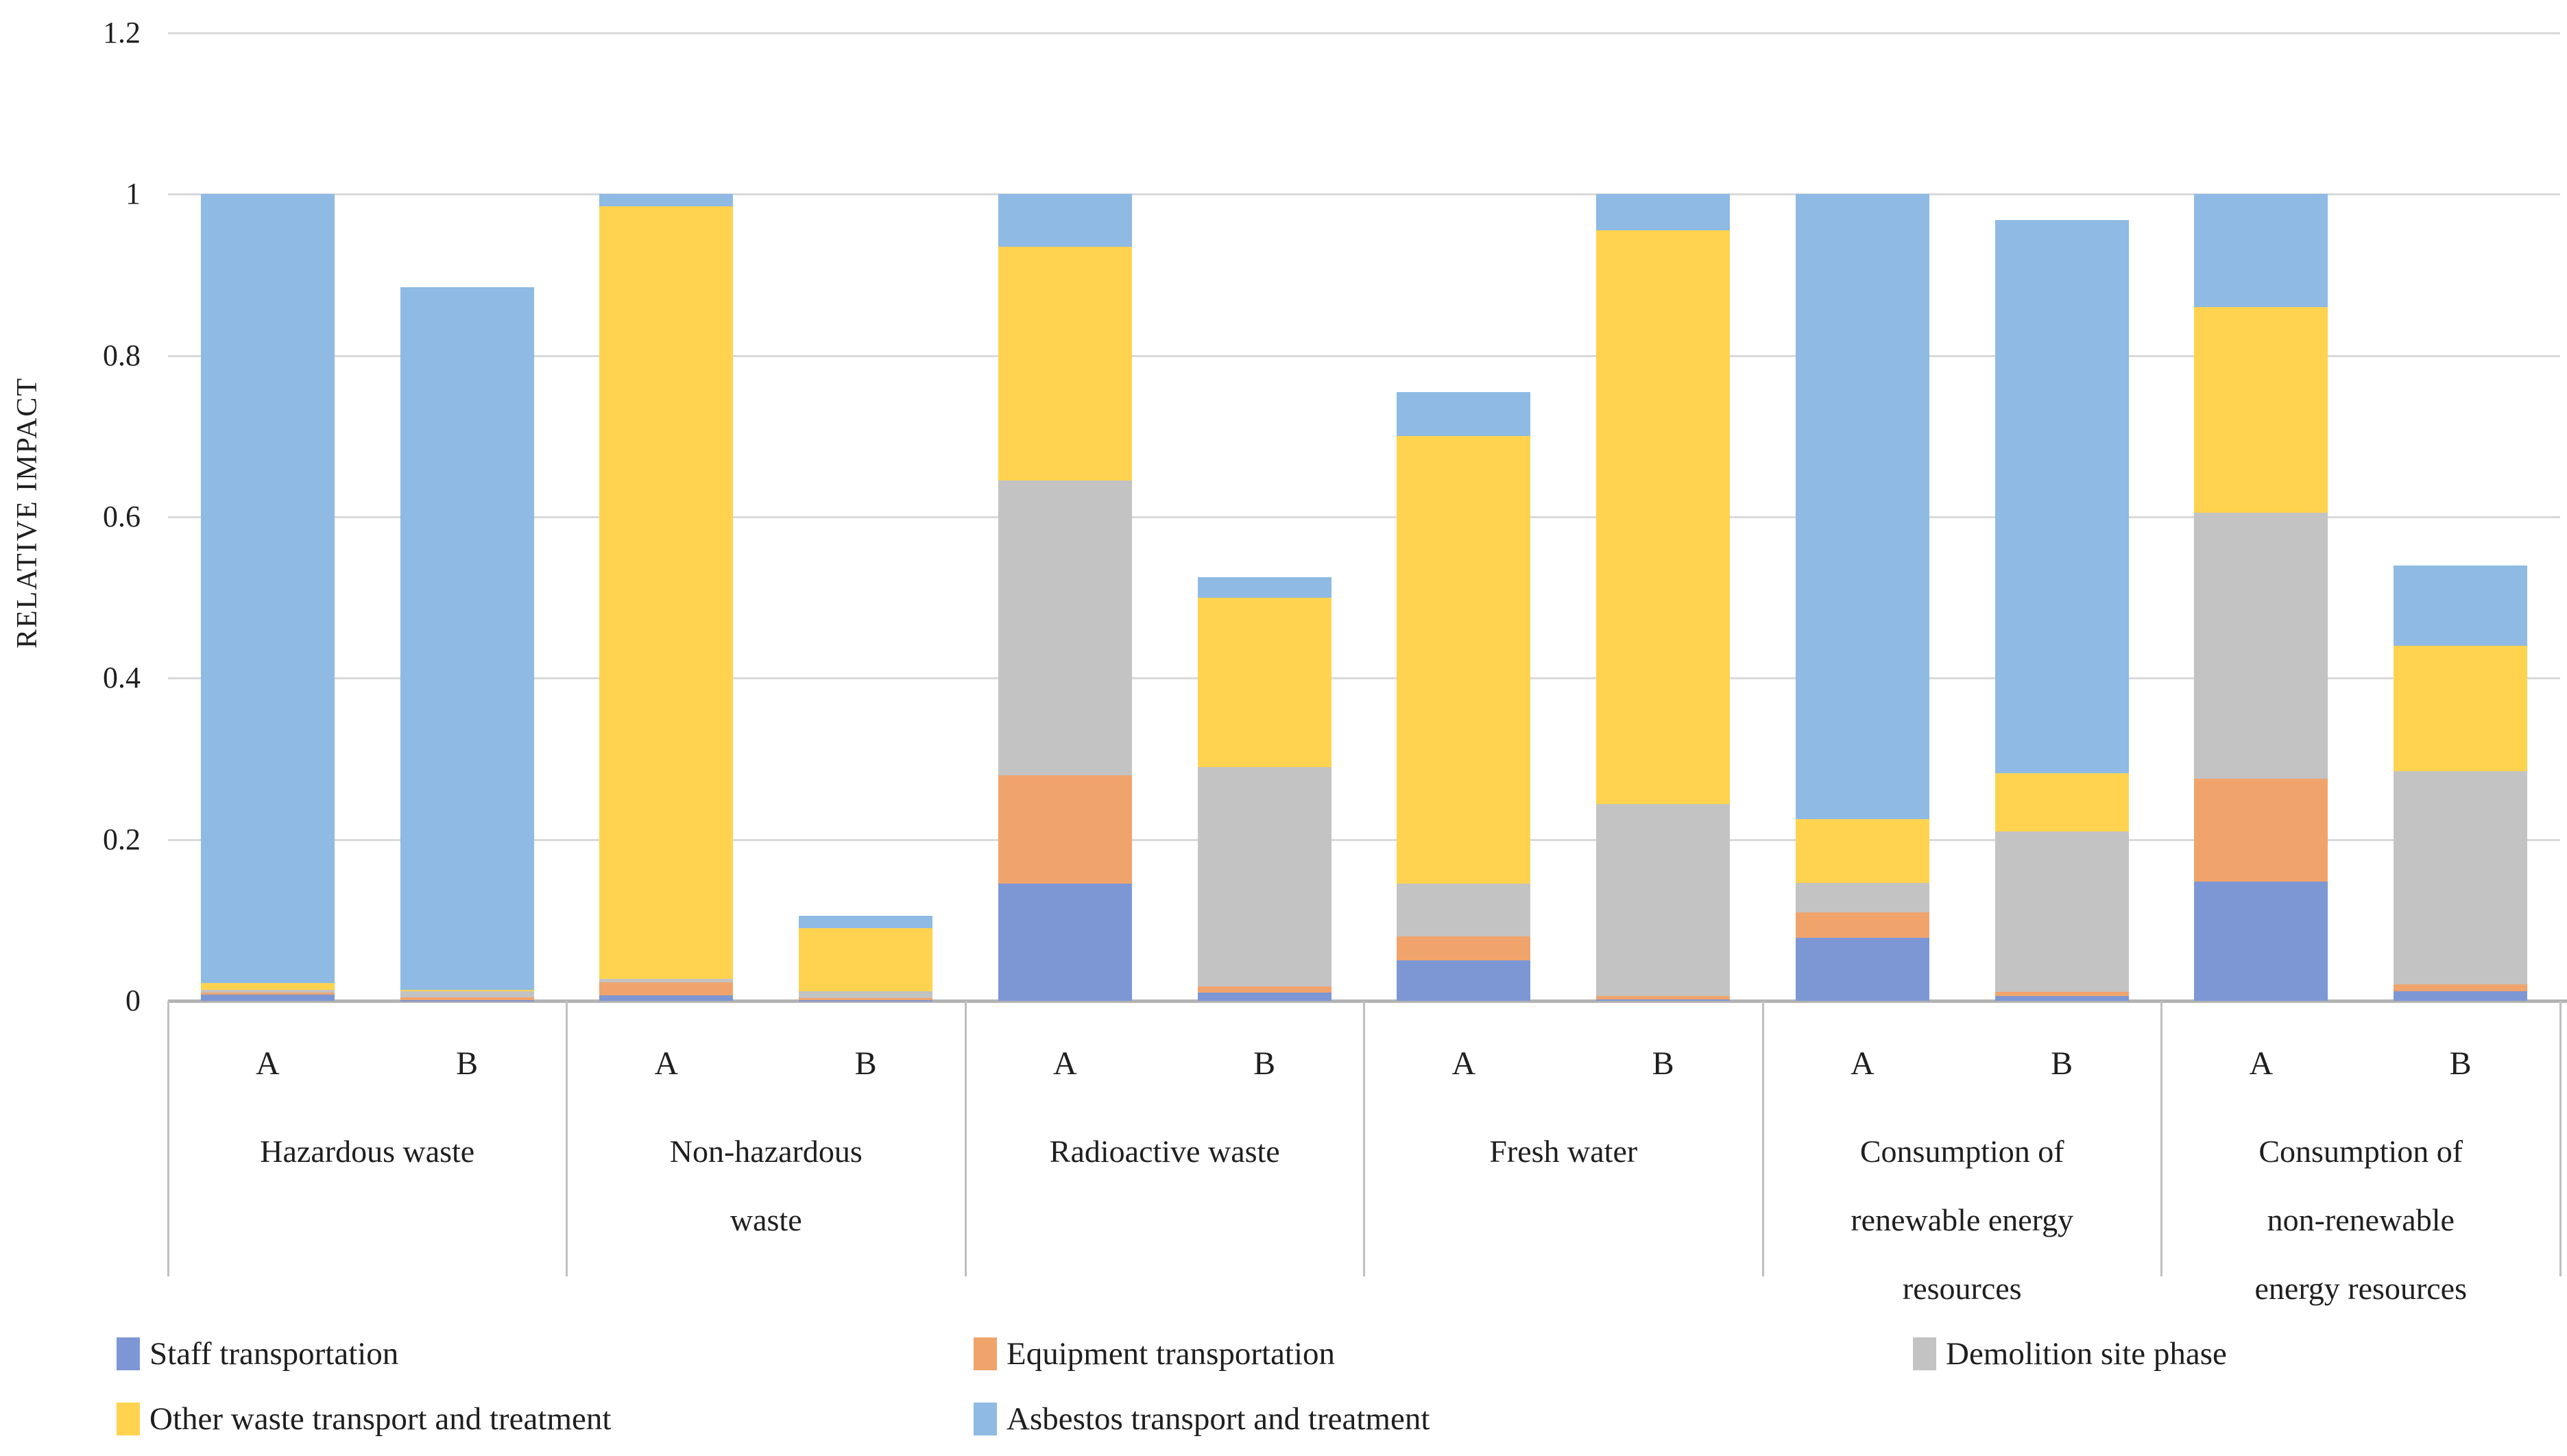 The image size is (2567, 1456). Describe the element at coordinates (2361, 1219) in the screenshot. I see `category-label-line: non-renewable` at that location.